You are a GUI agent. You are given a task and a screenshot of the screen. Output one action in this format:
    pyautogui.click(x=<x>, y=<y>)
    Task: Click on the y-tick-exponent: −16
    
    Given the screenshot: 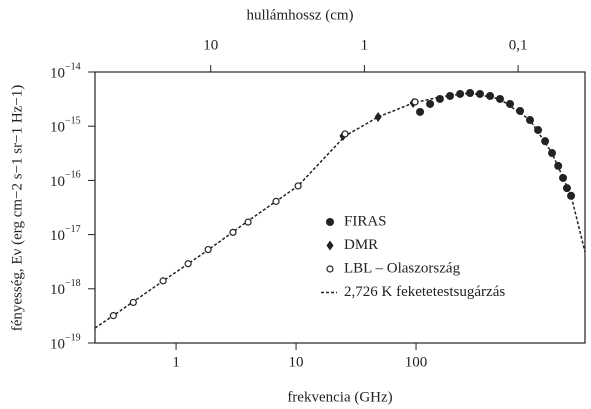 What is the action you would take?
    pyautogui.click(x=73, y=175)
    